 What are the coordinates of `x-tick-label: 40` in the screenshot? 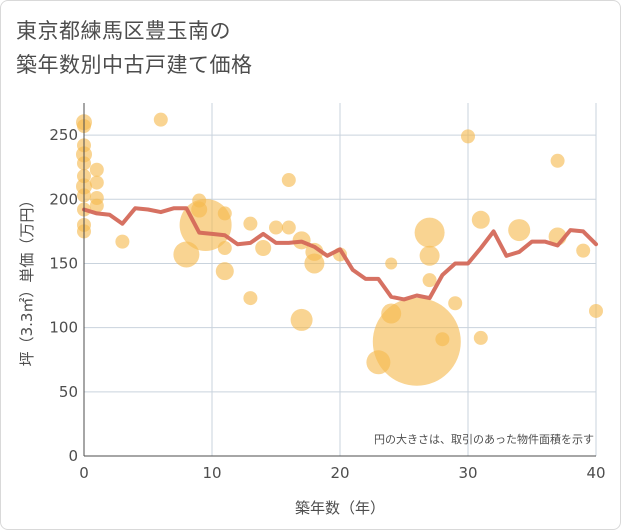 It's located at (595, 473).